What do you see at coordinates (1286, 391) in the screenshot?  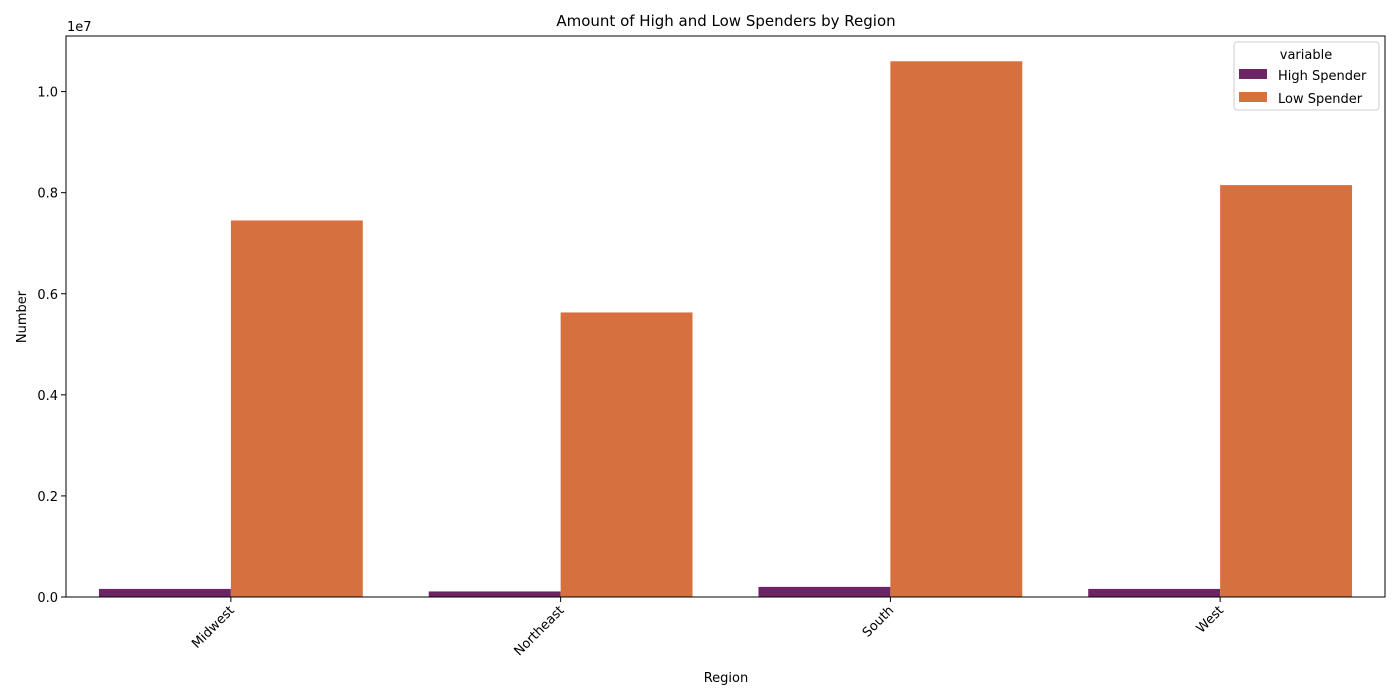 I see `bar-low-spender-west` at bounding box center [1286, 391].